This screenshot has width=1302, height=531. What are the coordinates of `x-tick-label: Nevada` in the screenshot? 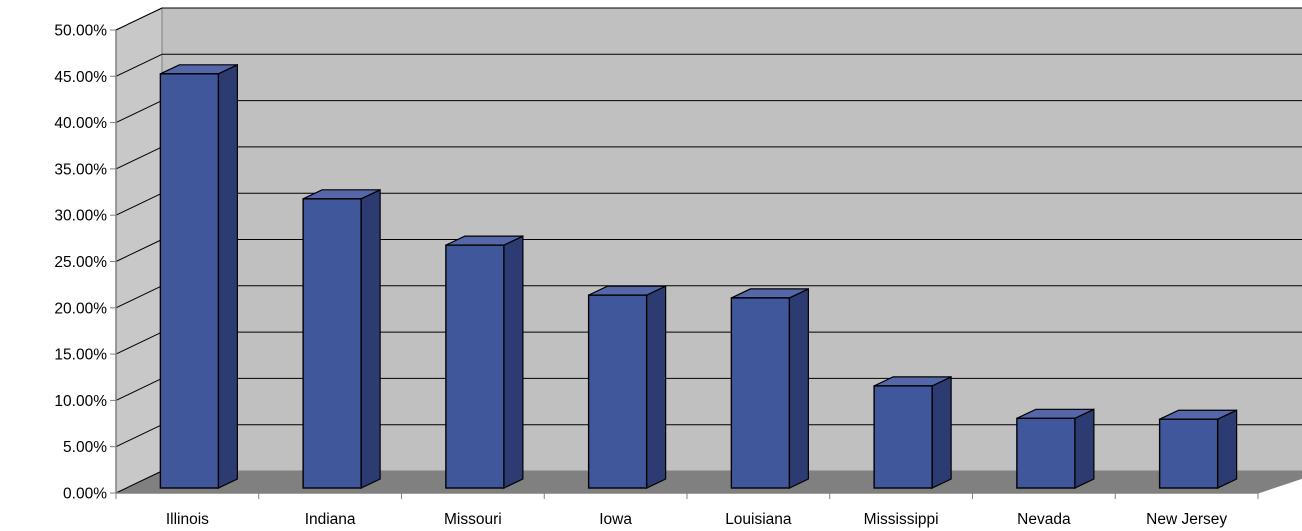 It's located at (1044, 519).